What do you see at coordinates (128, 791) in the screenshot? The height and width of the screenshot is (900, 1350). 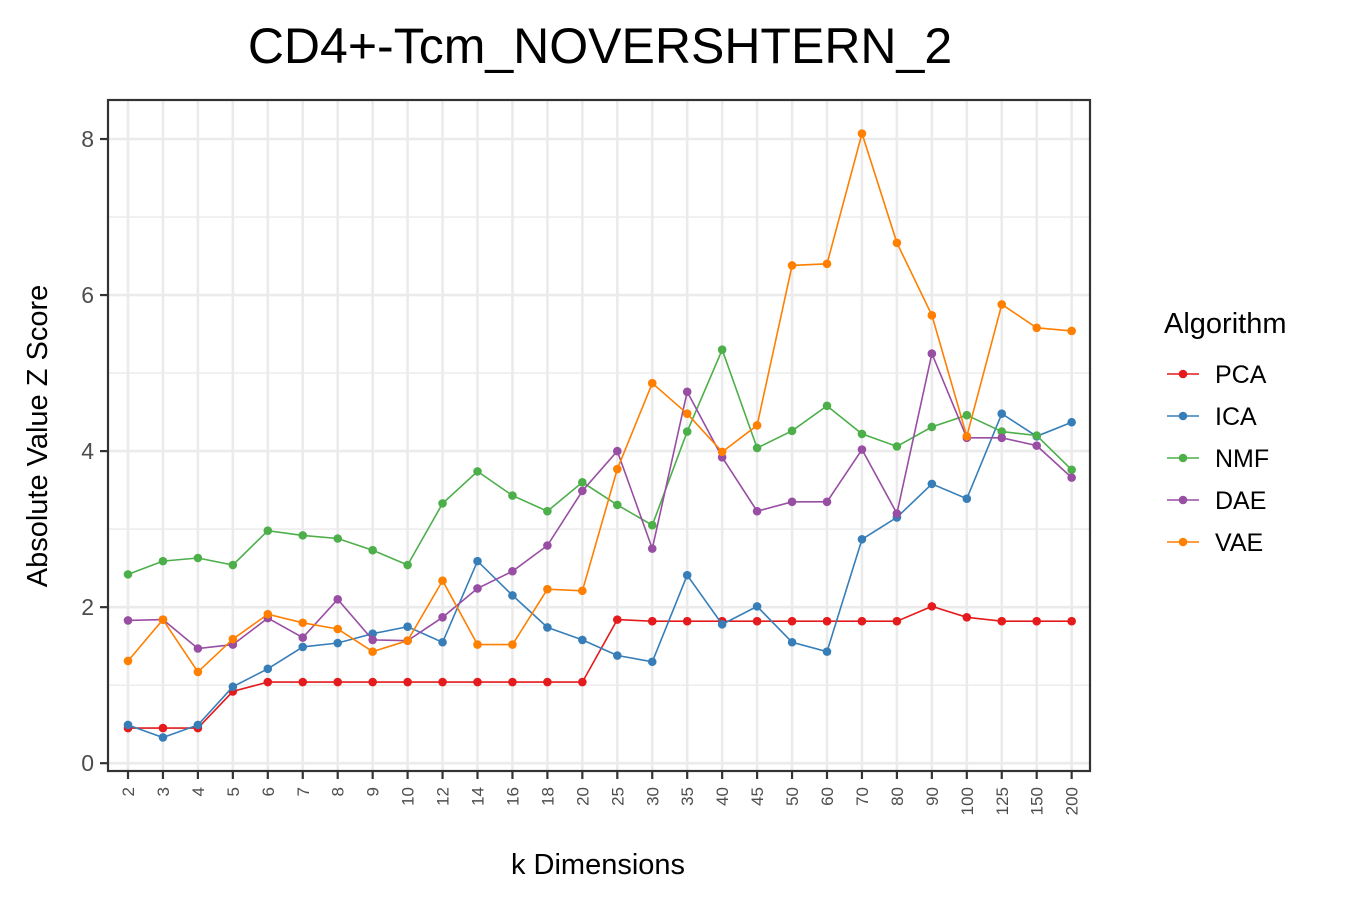 I see `x-tick-label: 2` at bounding box center [128, 791].